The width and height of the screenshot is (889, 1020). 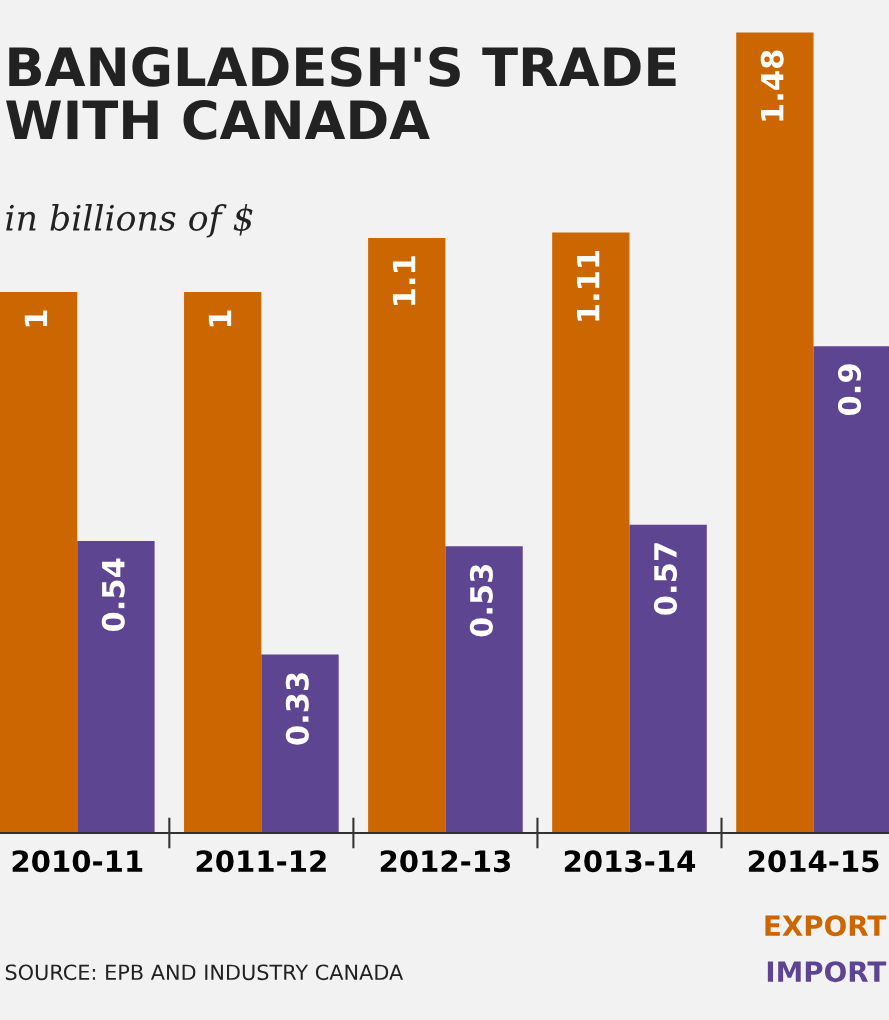 I want to click on source-note: SOURCE: EPB AND INDUSTRY CANADA, so click(x=204, y=972).